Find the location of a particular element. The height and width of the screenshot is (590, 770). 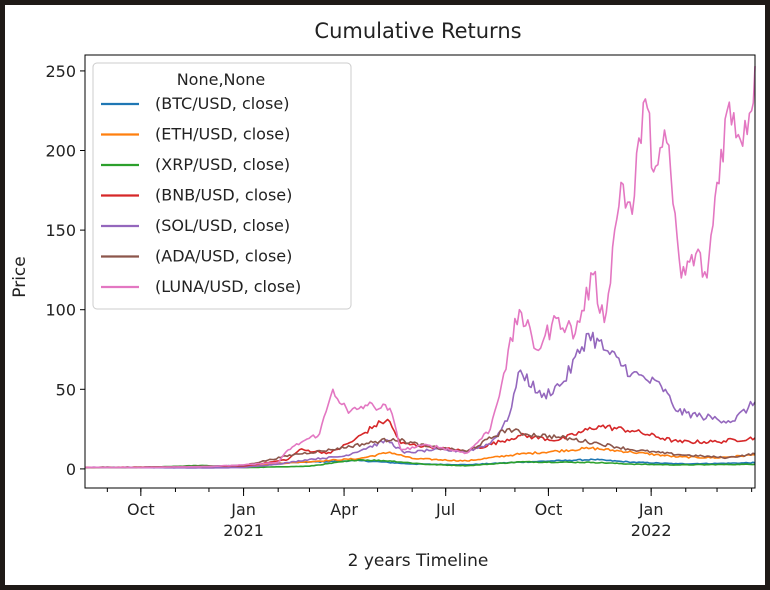

legend-entry-label: (LUNA/USD, close) is located at coordinates (228, 286).